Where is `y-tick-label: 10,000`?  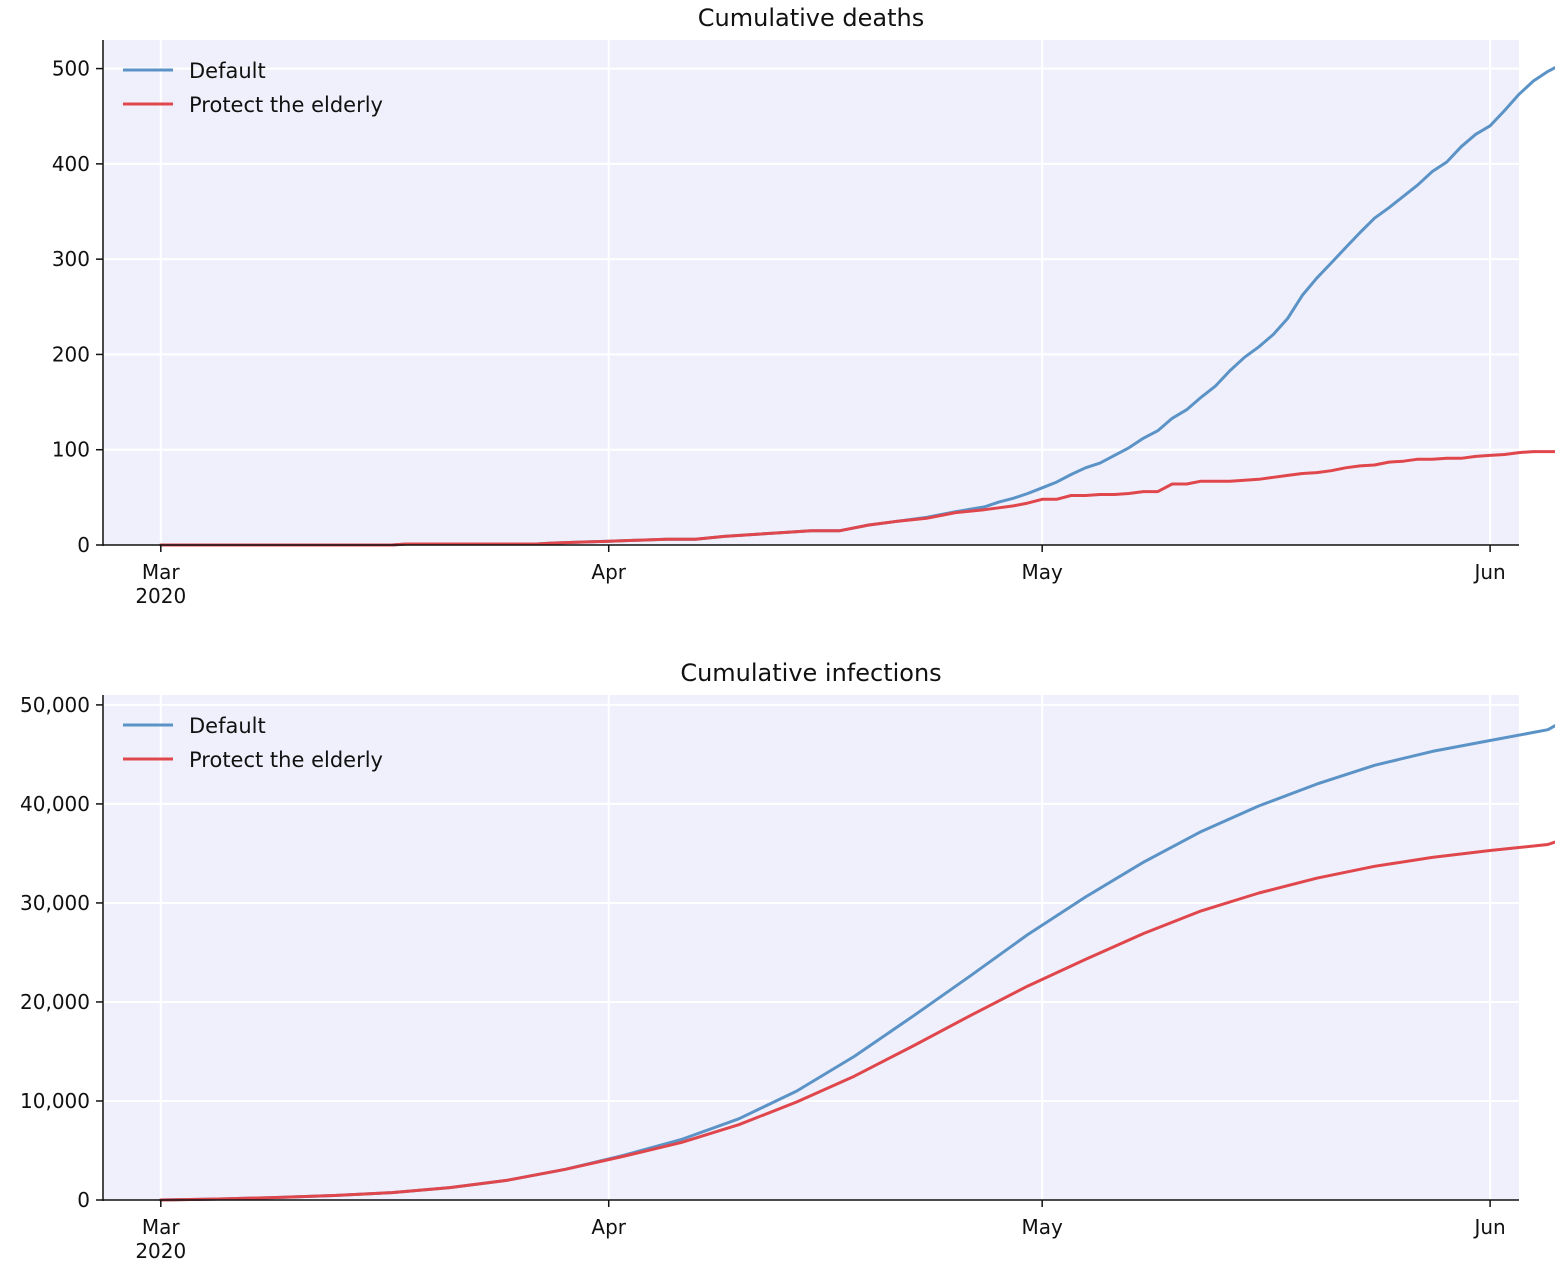
y-tick-label: 10,000 is located at coordinates (55, 1101).